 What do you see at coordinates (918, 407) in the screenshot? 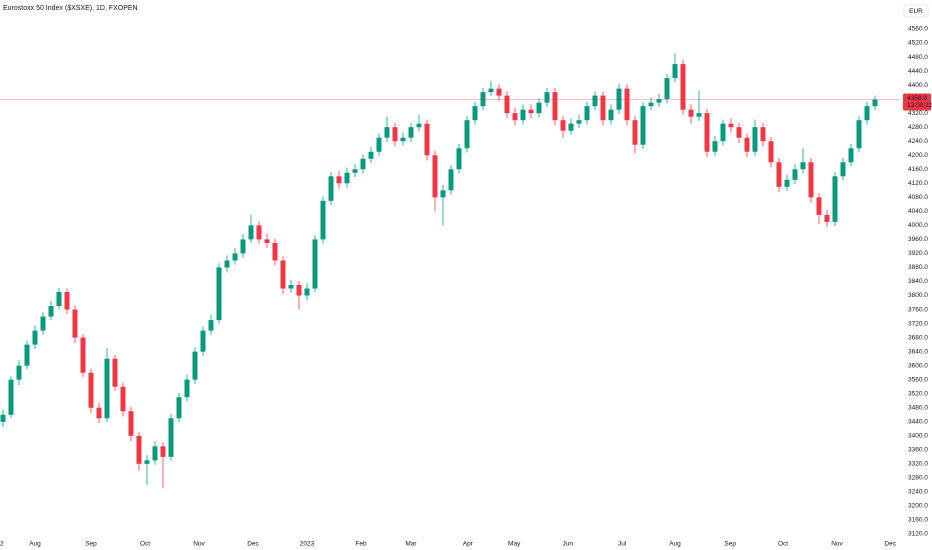
I see `y-tick-label: 3480.0` at bounding box center [918, 407].